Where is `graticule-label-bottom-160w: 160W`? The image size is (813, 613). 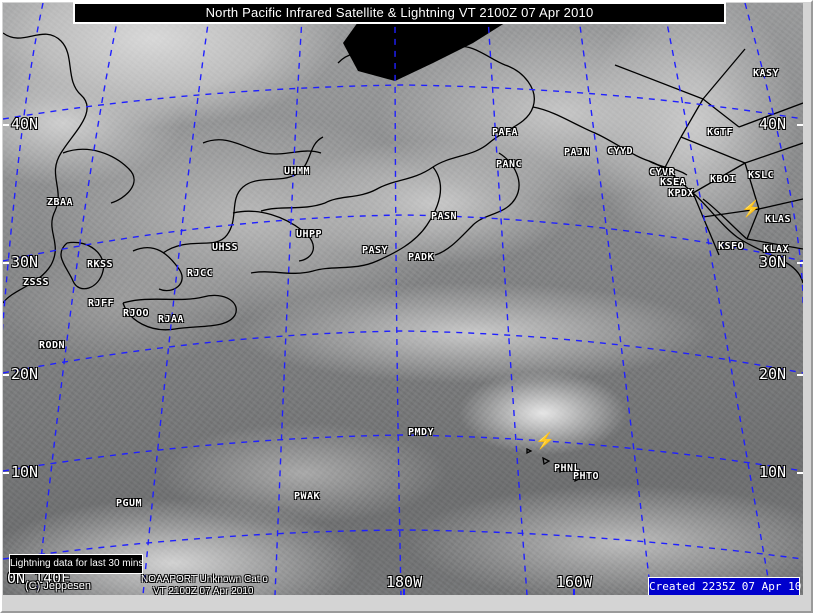
graticule-label-bottom-160w: 160W is located at coordinates (574, 582).